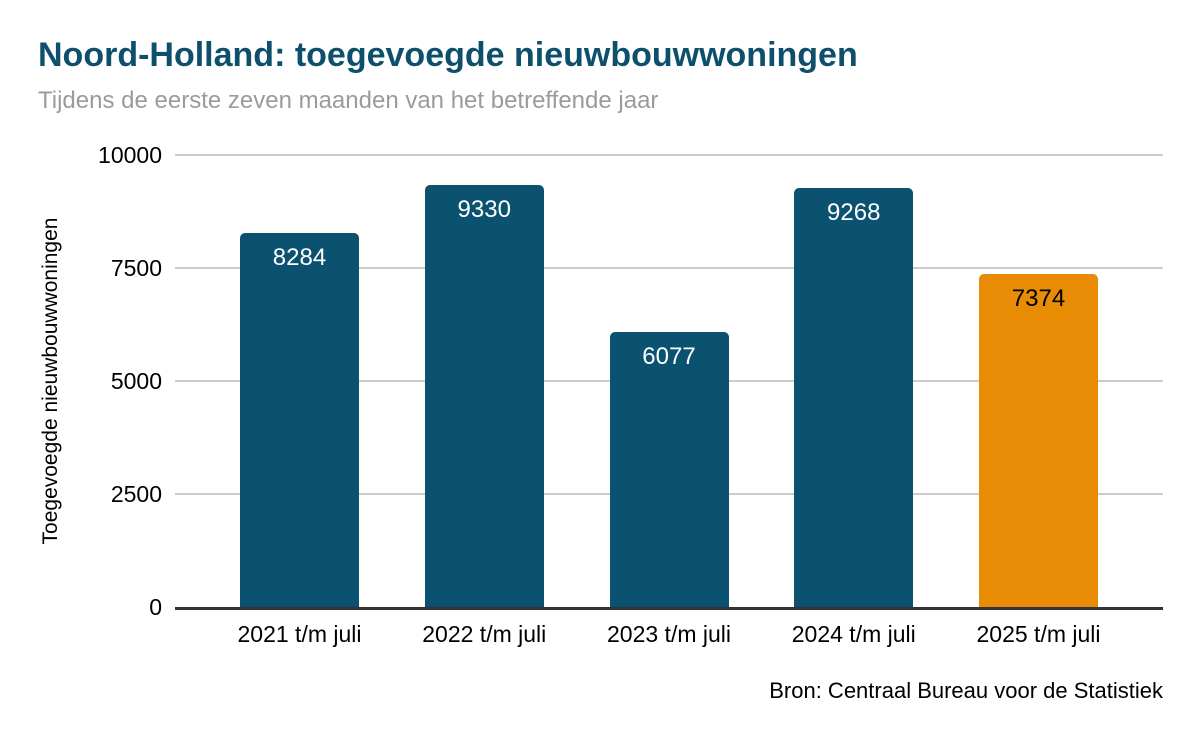 The image size is (1200, 742). I want to click on bar-2021: 8284, so click(299, 419).